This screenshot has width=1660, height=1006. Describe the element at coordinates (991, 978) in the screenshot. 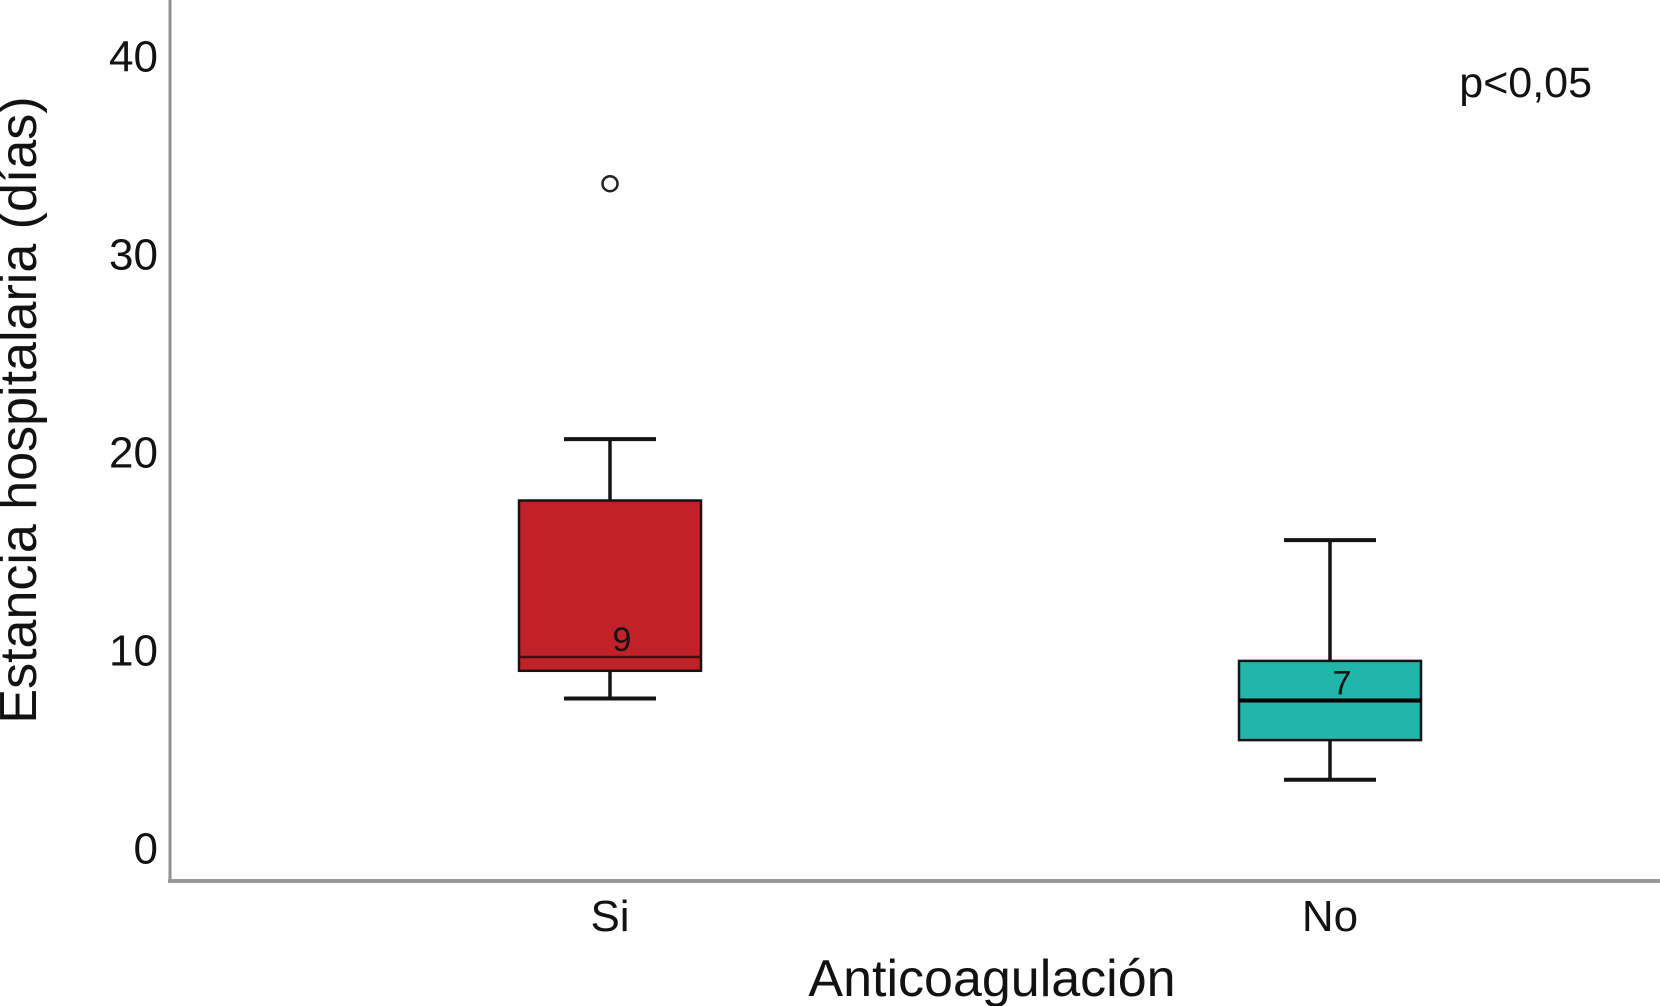

I see `x-axis-title: Anticoagulación` at that location.